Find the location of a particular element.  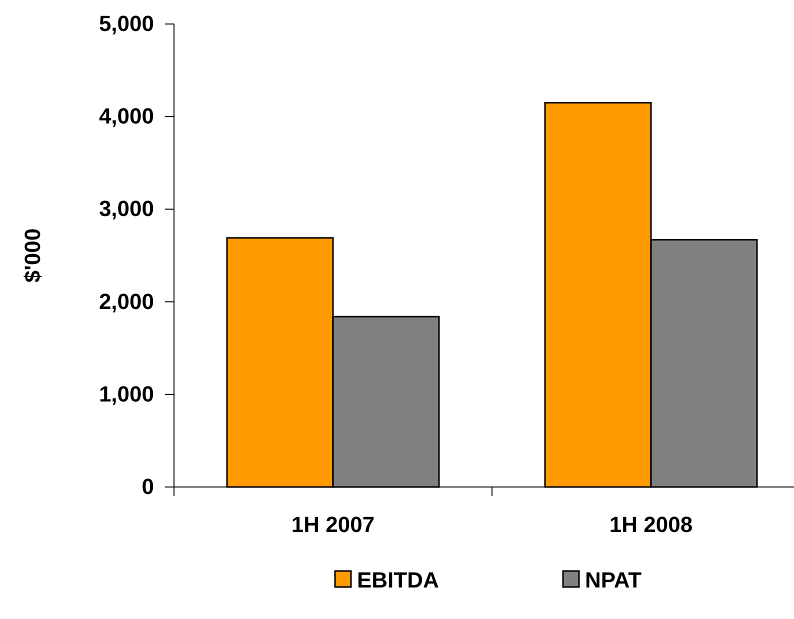

y-tick-label: 1,000 is located at coordinates (126, 393).